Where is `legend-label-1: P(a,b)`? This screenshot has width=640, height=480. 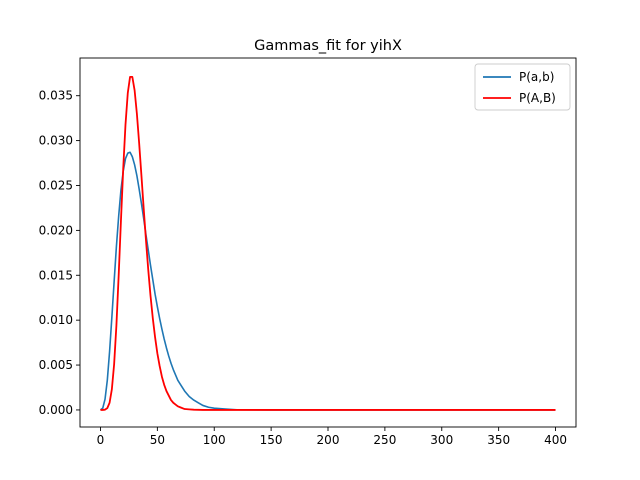 legend-label-1: P(a,b) is located at coordinates (536, 77).